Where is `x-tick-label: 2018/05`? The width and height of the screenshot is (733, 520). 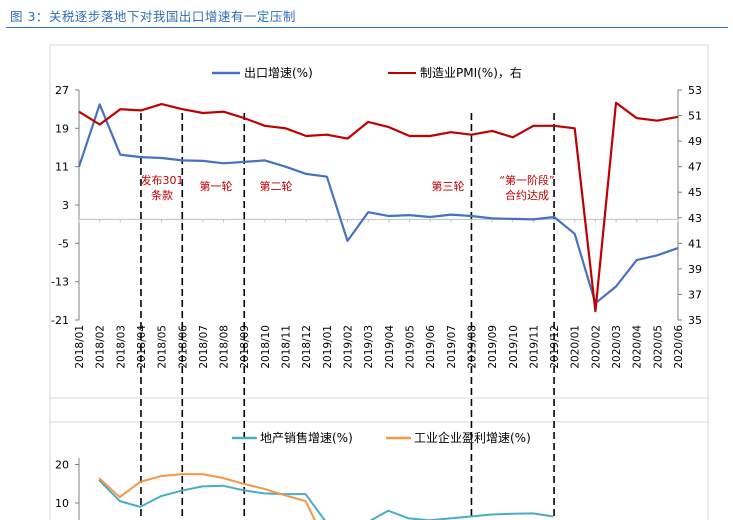 x-tick-label: 2018/05 is located at coordinates (163, 347).